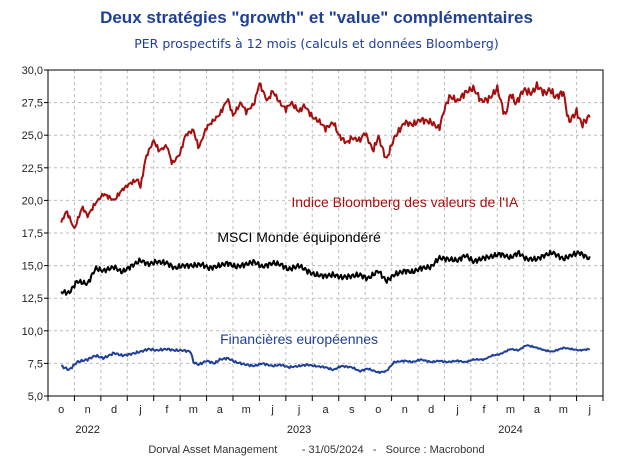 The width and height of the screenshot is (633, 464). I want to click on y-tick-label: 12,5, so click(32, 299).